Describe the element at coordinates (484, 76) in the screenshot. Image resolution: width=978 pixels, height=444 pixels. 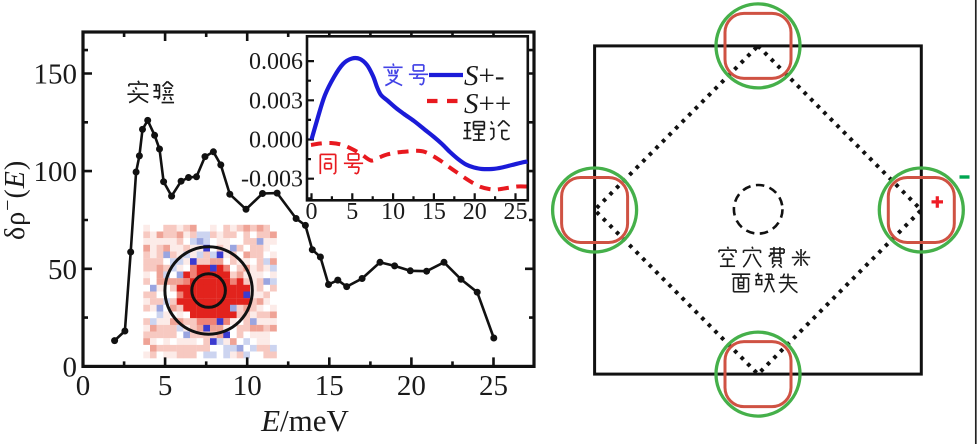
I see `svg-text: S+-` at that location.